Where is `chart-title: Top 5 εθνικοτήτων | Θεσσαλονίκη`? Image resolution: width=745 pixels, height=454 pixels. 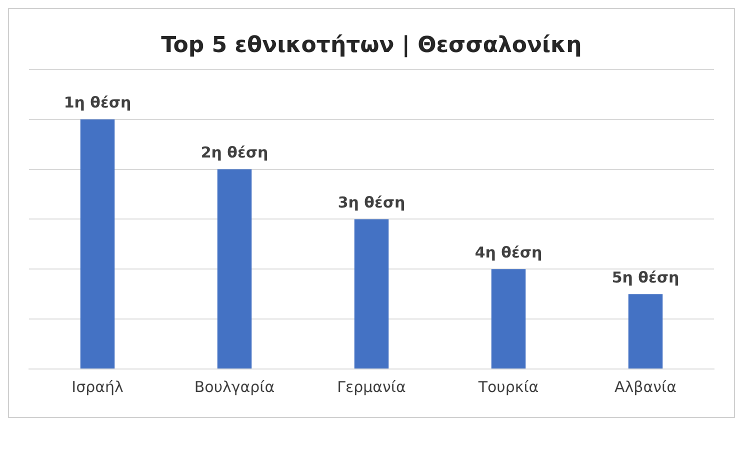
chart-title: Top 5 εθνικοτήτων | Θεσσαλονίκη is located at coordinates (371, 45).